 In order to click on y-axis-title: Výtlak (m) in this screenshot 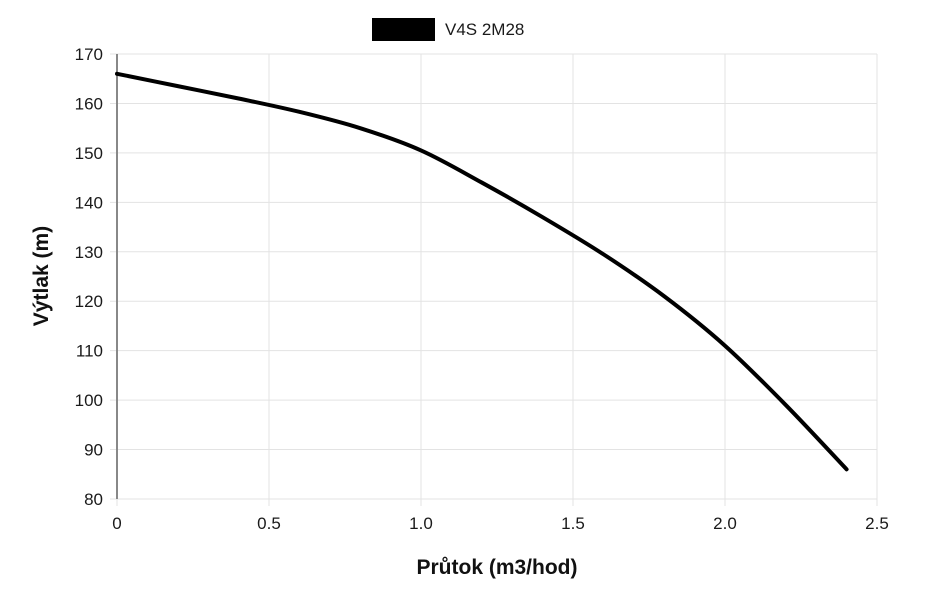, I will do `click(41, 276)`.